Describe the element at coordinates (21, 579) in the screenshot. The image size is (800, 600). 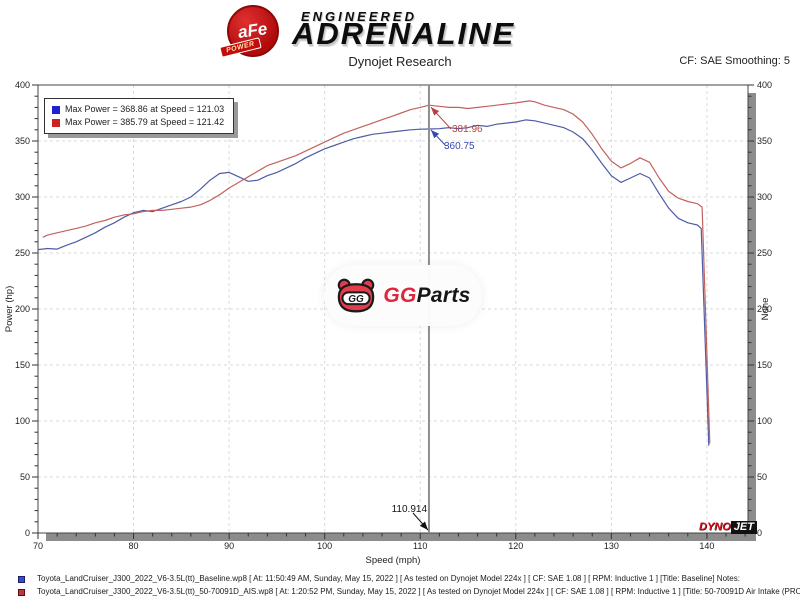
I see `run-bullet-blue-icon` at that location.